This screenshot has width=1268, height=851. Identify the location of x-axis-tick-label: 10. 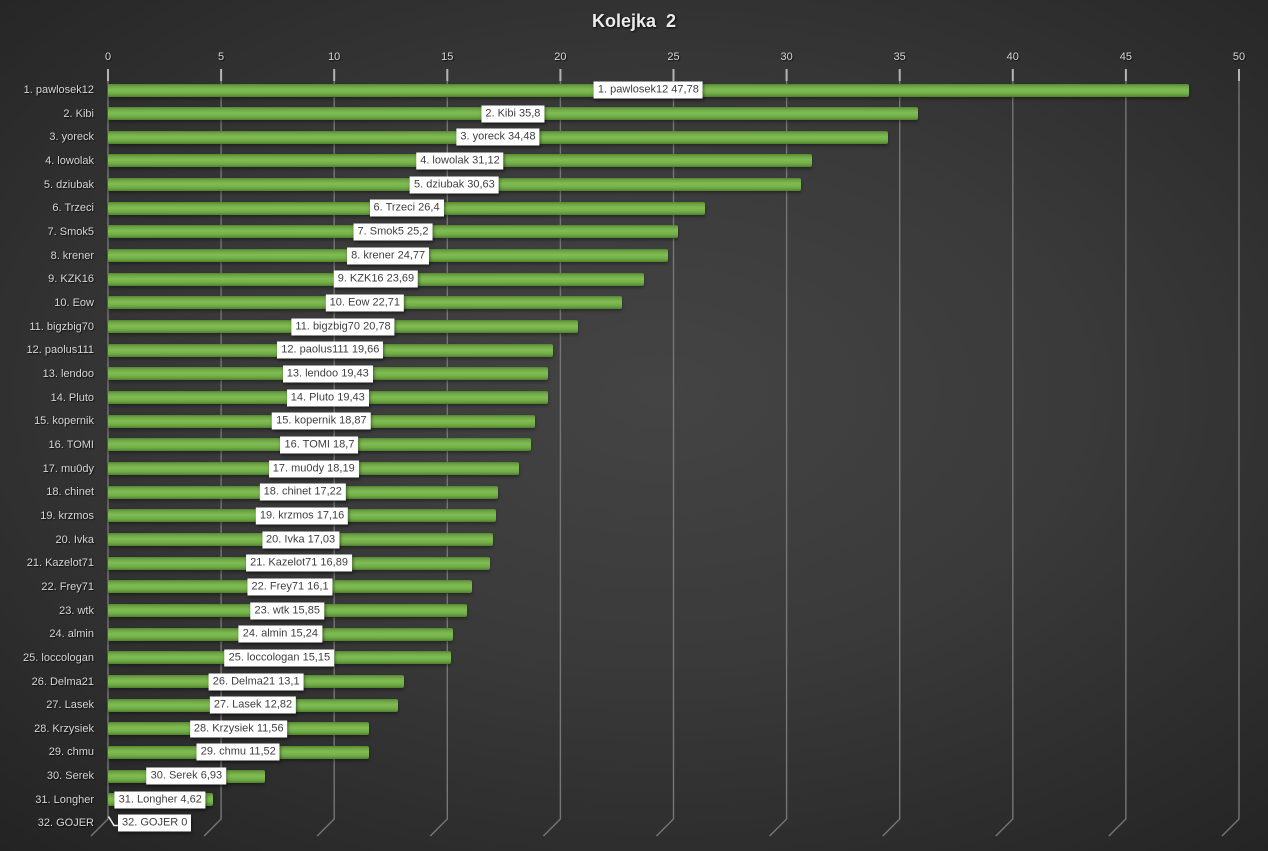
(334, 57).